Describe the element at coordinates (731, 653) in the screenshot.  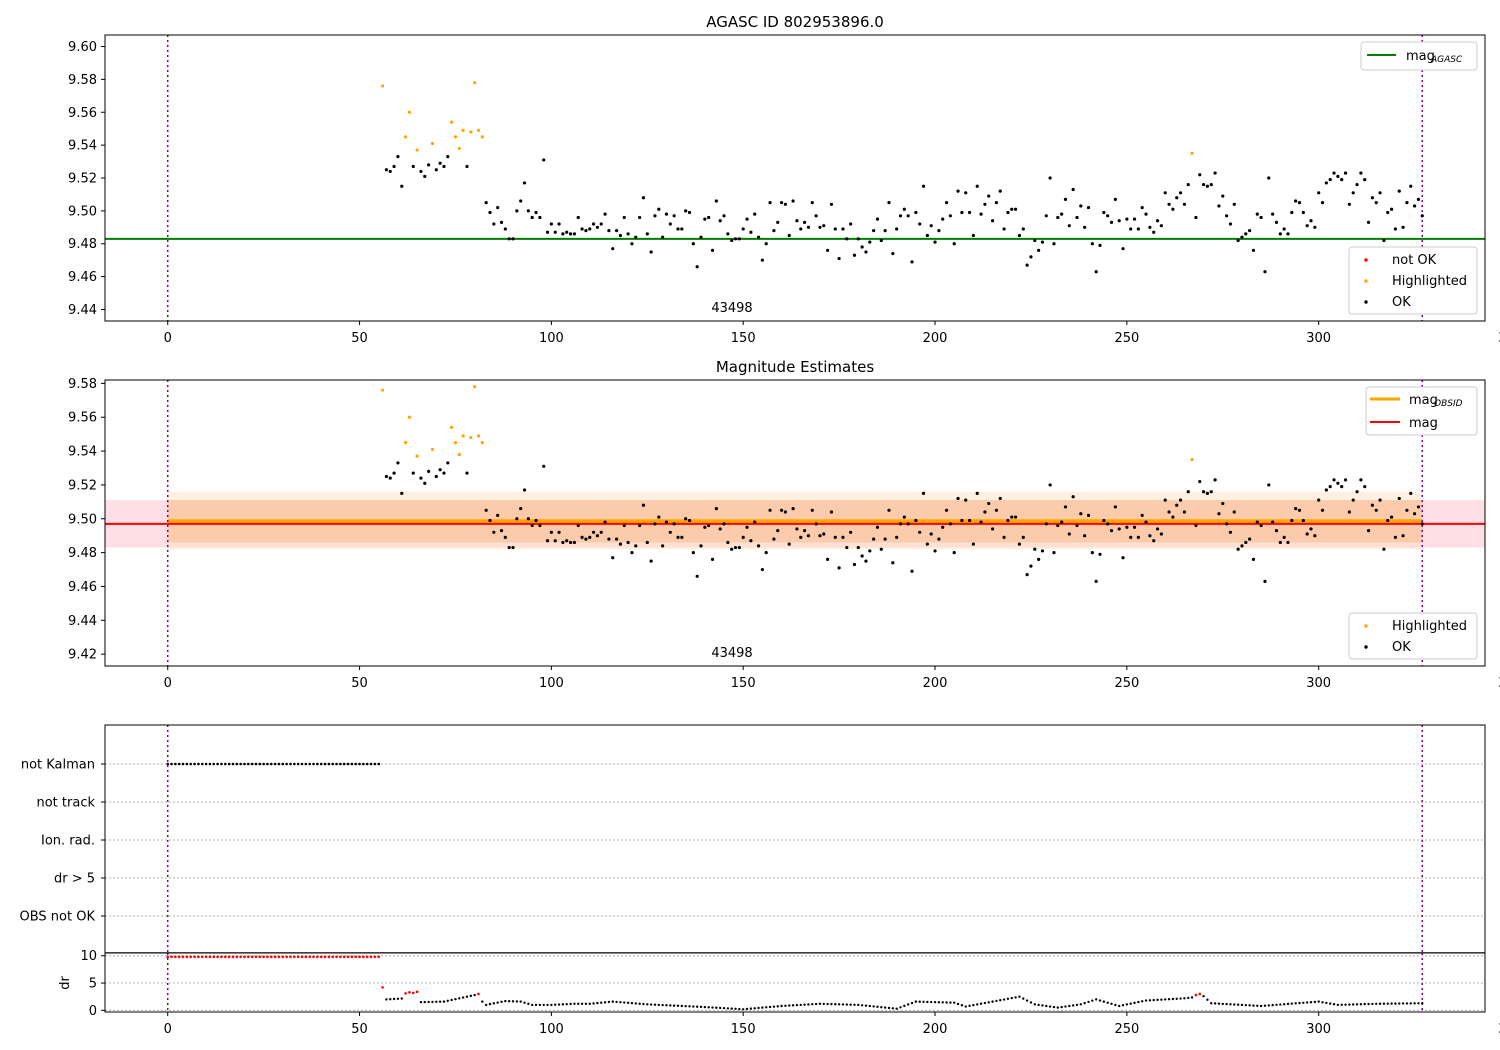
I see `panel2-annotation: 43498` at that location.